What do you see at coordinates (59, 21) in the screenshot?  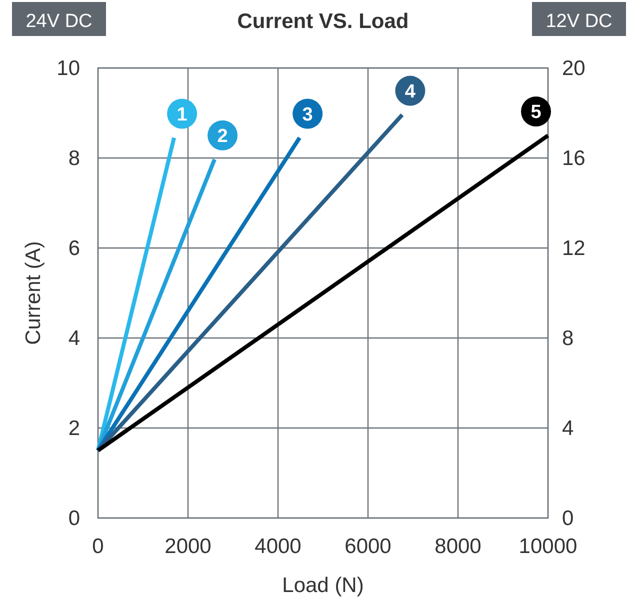 I see `text: 24V DC` at bounding box center [59, 21].